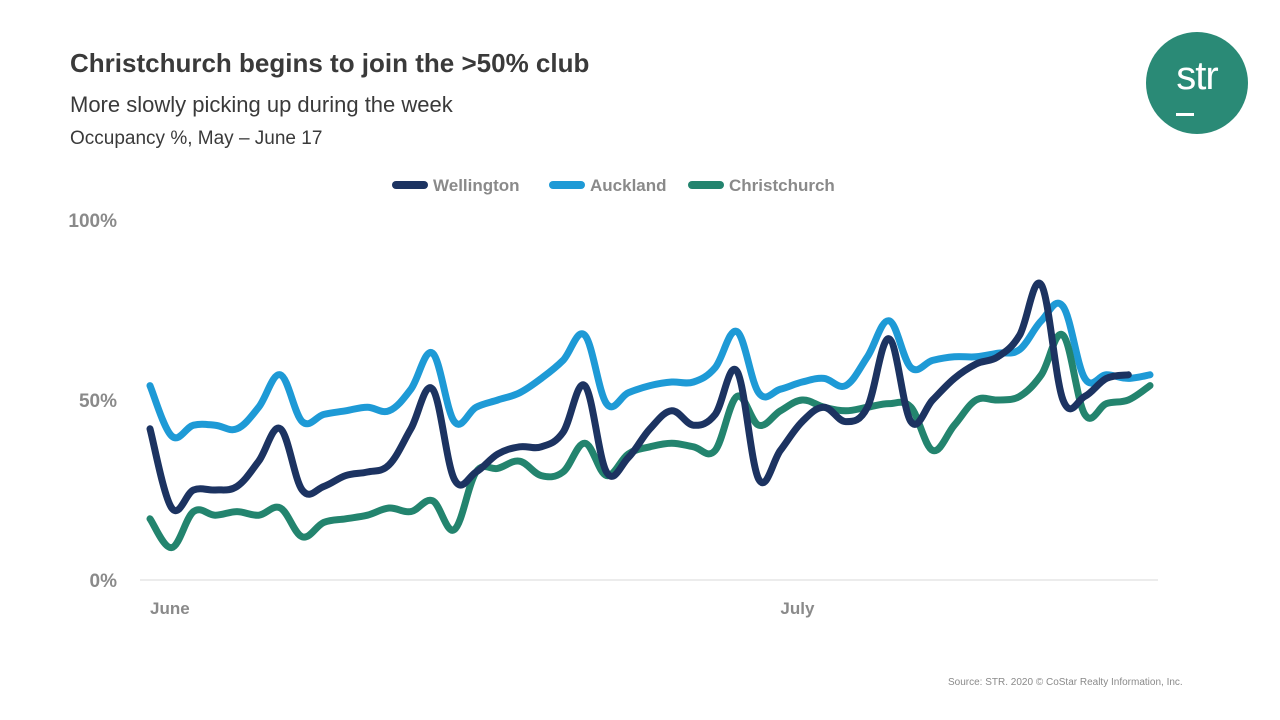  What do you see at coordinates (196, 138) in the screenshot?
I see `chart-caption: Occupancy %, May – June 17` at bounding box center [196, 138].